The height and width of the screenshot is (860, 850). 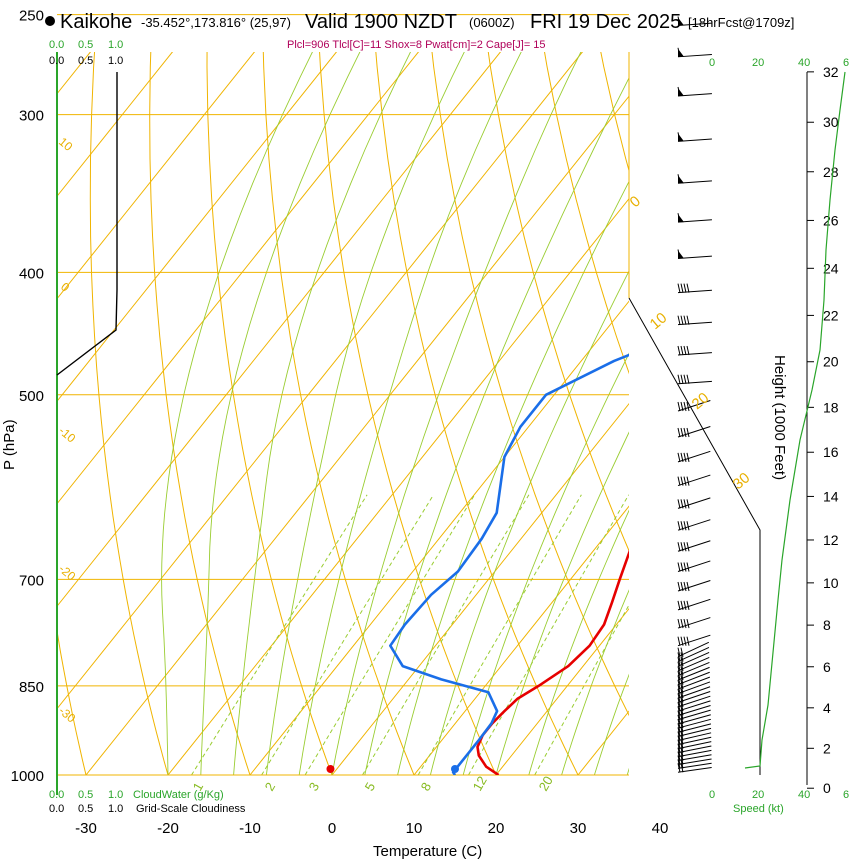 I want to click on height-tick-label: 22, so click(x=831, y=315).